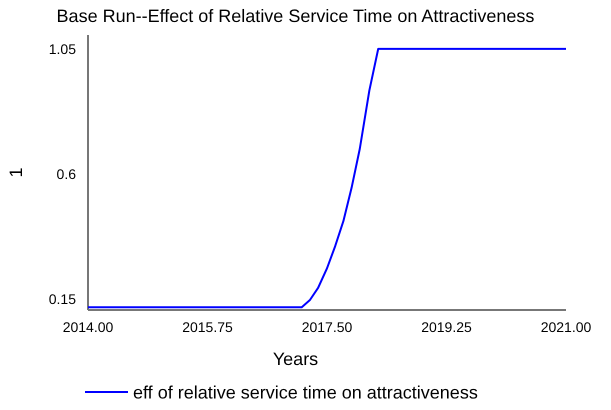 The width and height of the screenshot is (611, 410). Describe the element at coordinates (62, 48) in the screenshot. I see `y-tick-label: 1.05` at that location.